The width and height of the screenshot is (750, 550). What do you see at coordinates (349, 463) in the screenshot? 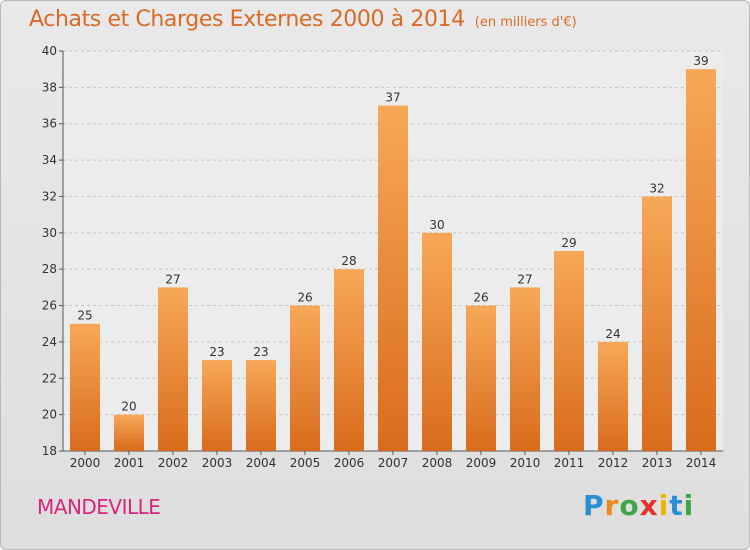
I see `x-tick-label-2006: 2006` at bounding box center [349, 463].